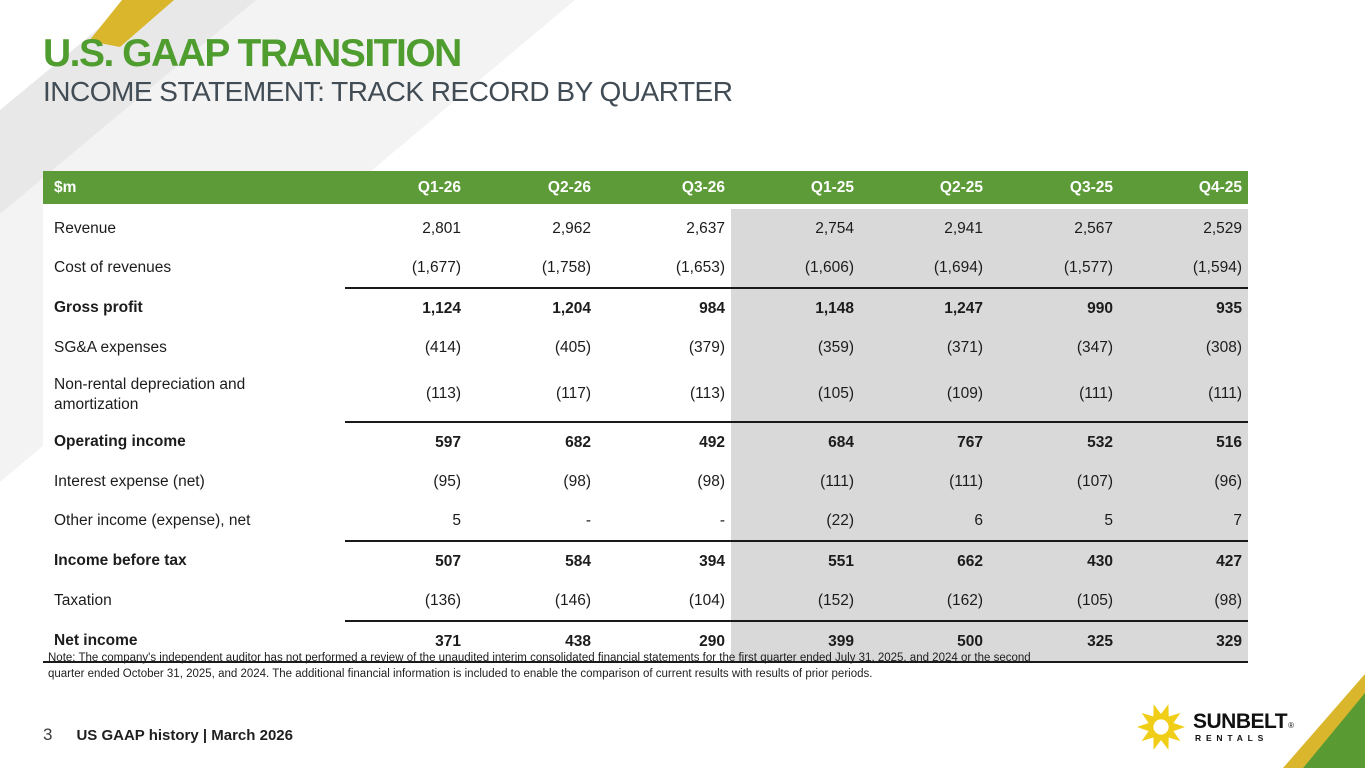  I want to click on row-label: Income before tax, so click(120, 561).